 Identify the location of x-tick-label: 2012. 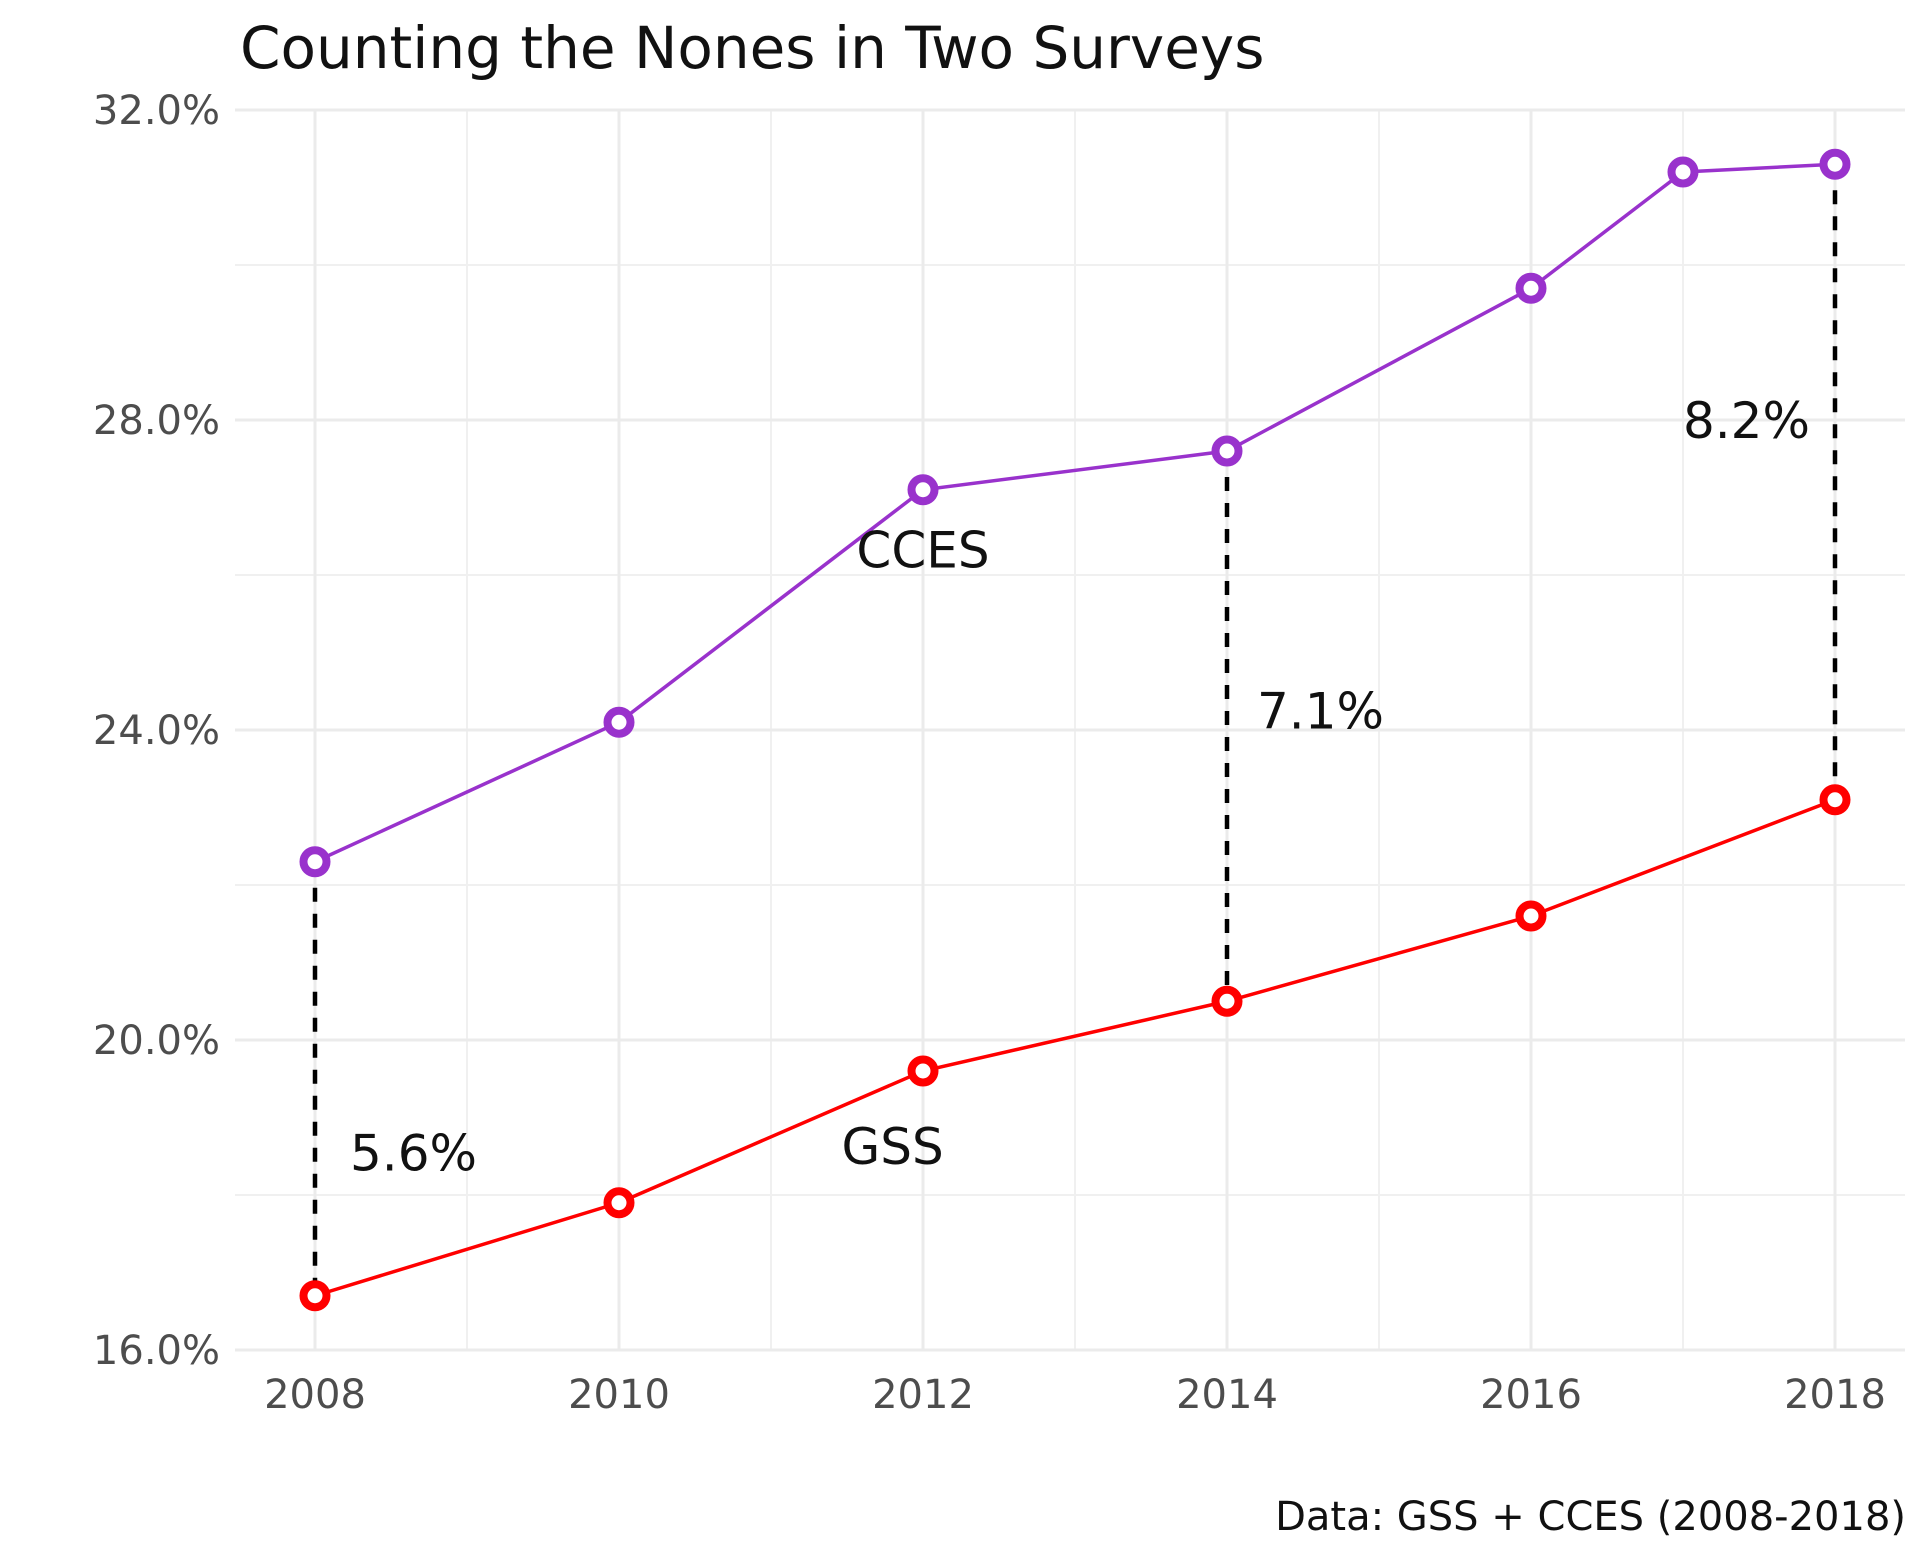
(923, 1395).